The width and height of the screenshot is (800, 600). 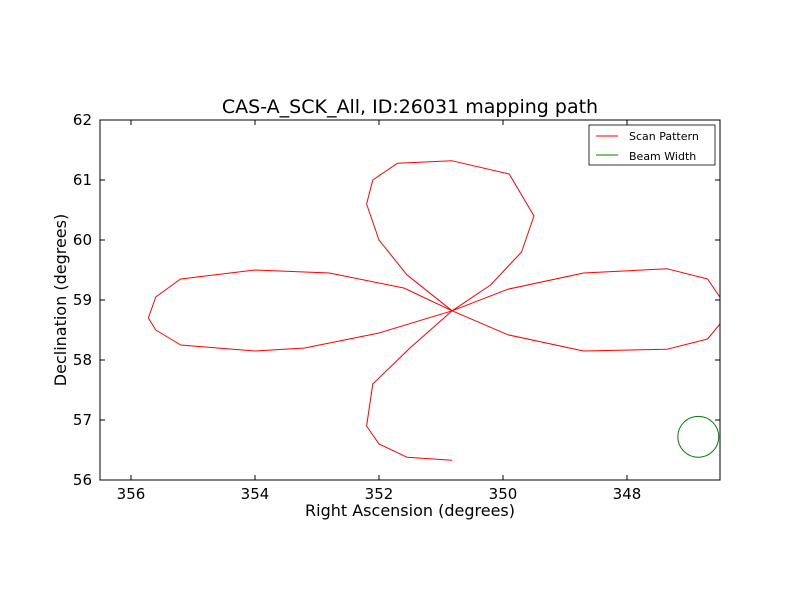 I want to click on legend-box, so click(x=652, y=145).